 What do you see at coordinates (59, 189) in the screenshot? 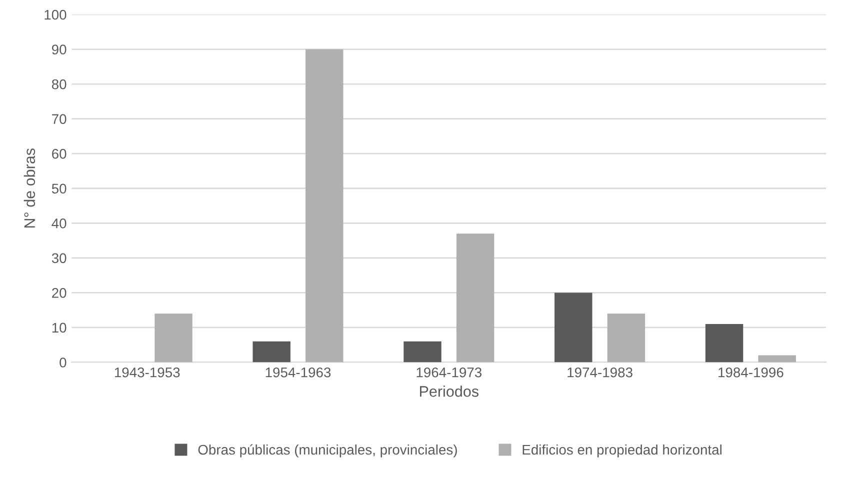
I see `y-tick-label: 50` at bounding box center [59, 189].